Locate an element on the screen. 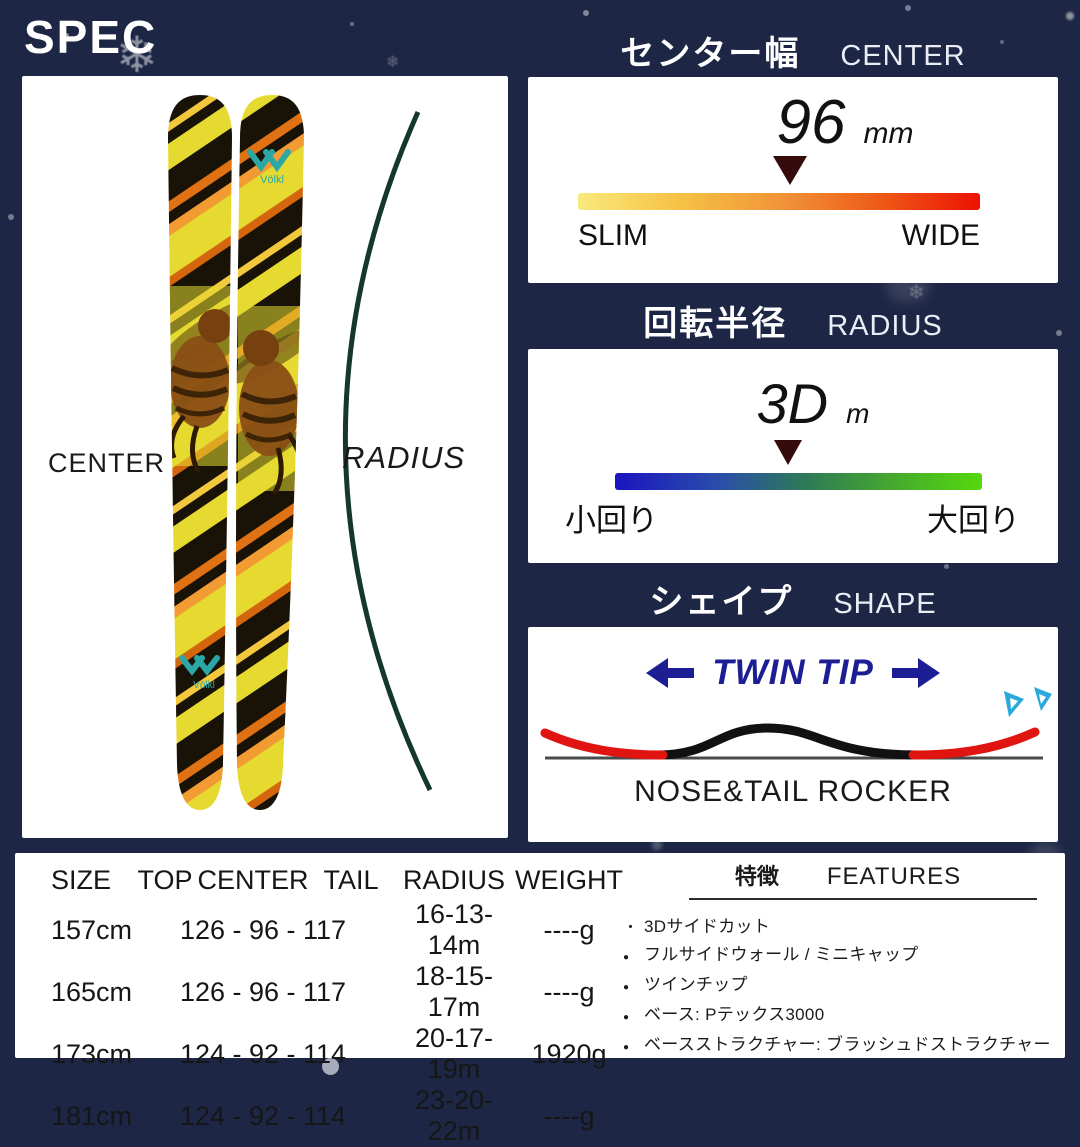 This screenshot has height=1147, width=1080. features-title: 特徴 FEATURES is located at coordinates (848, 875).